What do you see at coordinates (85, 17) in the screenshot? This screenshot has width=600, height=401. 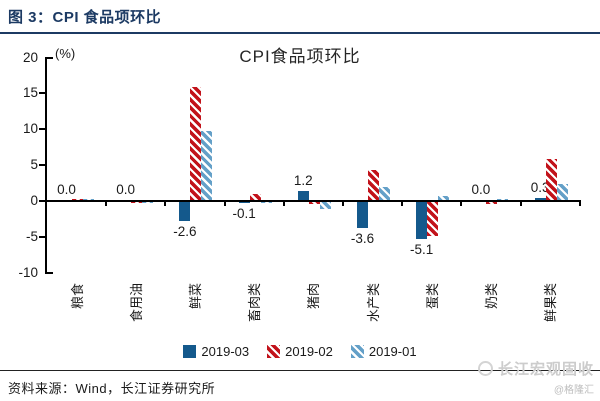 I see `figure-title: 图 3：CPI 食品项环比` at bounding box center [85, 17].